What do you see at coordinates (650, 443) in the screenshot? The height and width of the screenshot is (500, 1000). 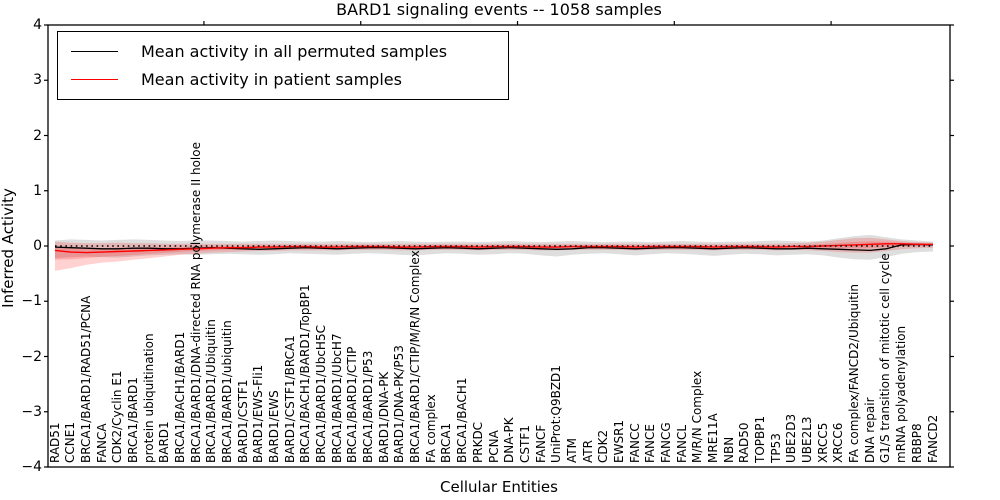 I see `x-category-label: FANCE` at bounding box center [650, 443].